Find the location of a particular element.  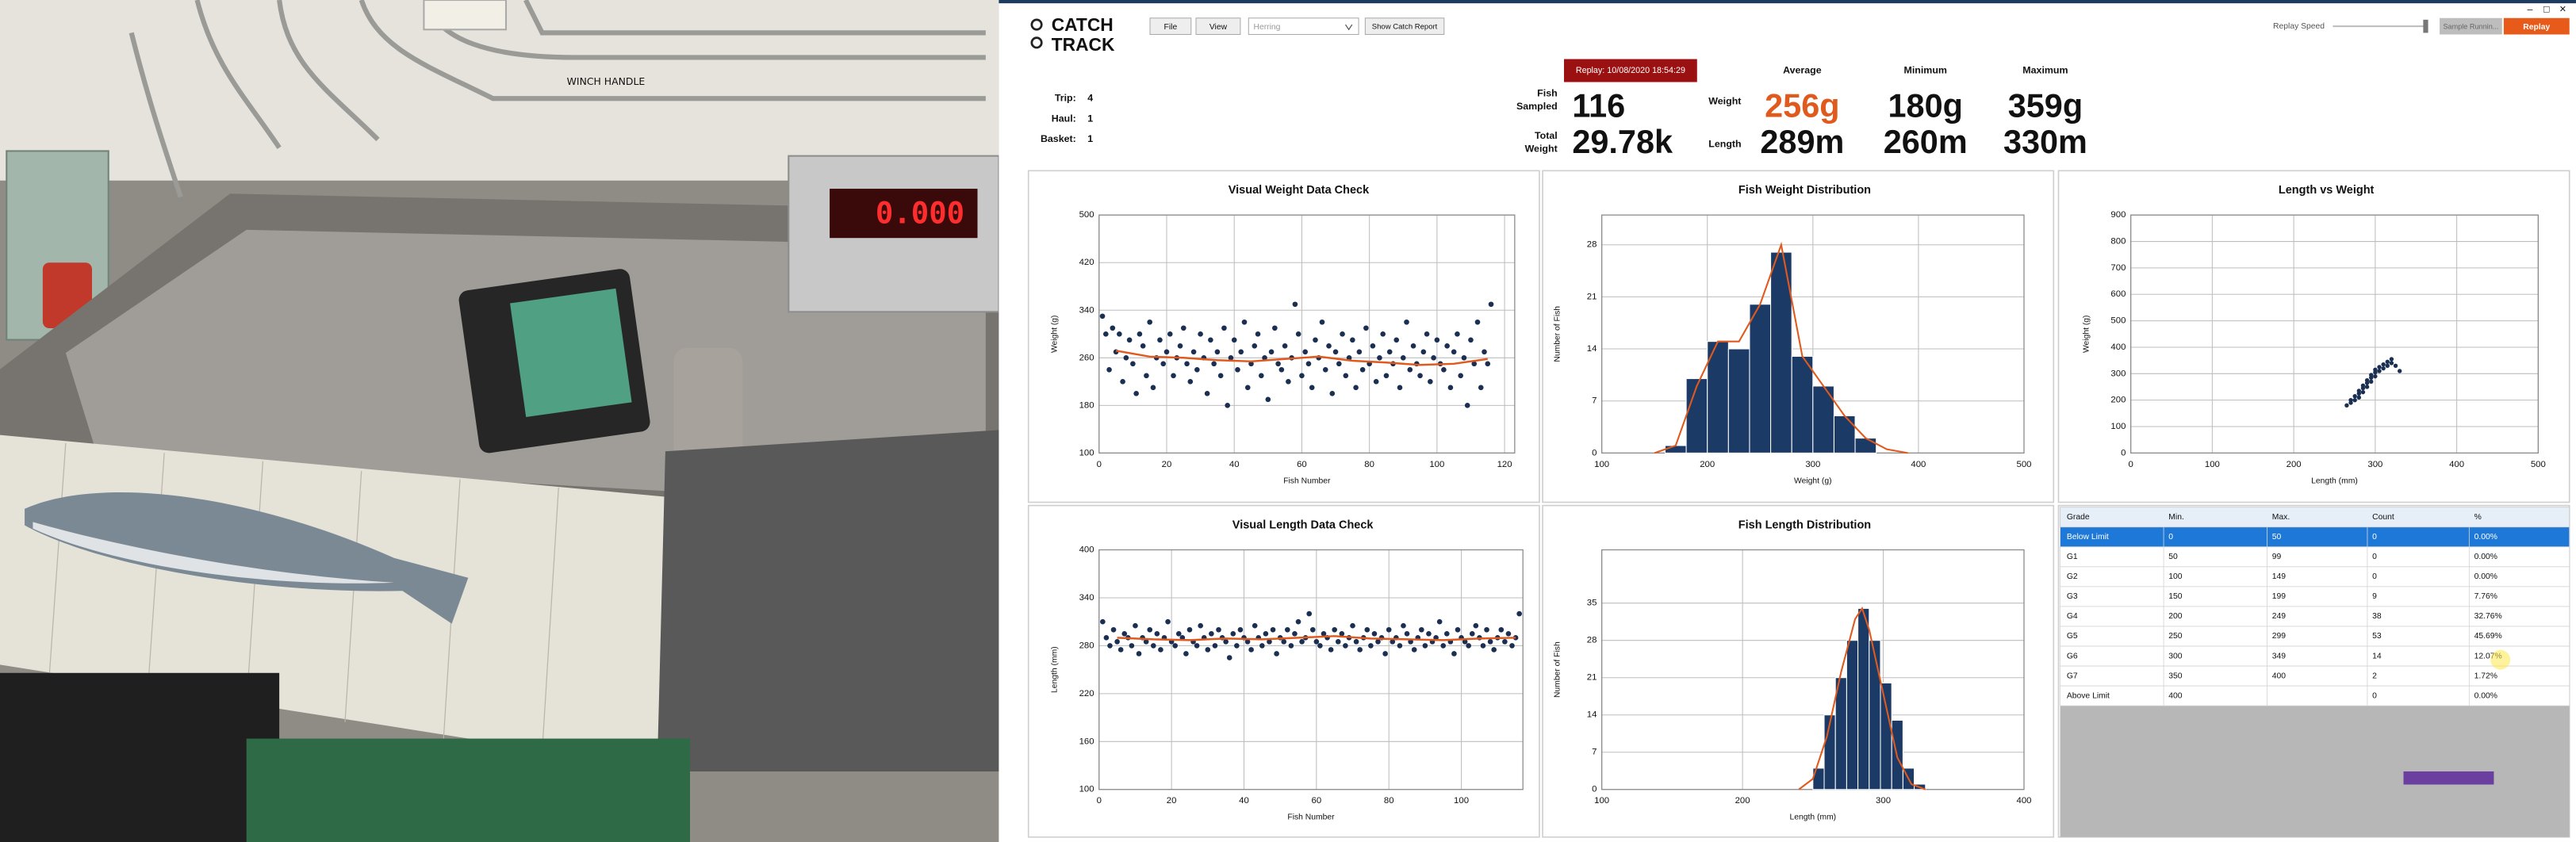

y-axis-label: Length (mm) is located at coordinates (1055, 669).